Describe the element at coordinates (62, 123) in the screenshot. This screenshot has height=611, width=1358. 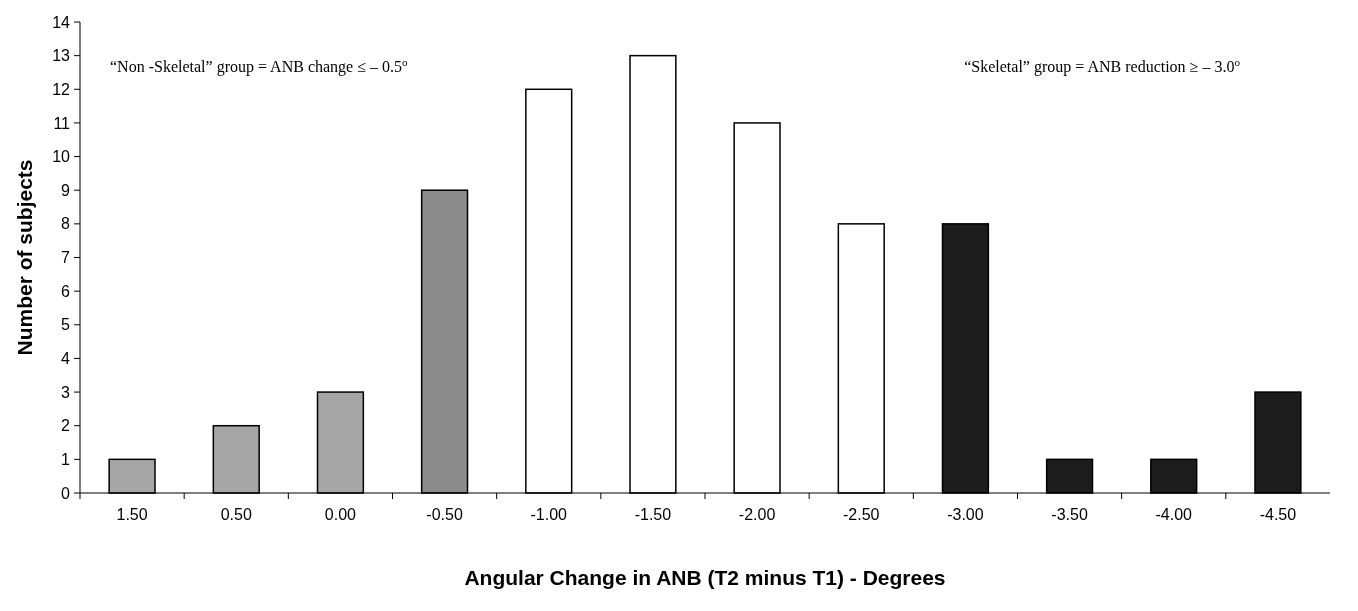
I see `y-tick-label: 11` at that location.